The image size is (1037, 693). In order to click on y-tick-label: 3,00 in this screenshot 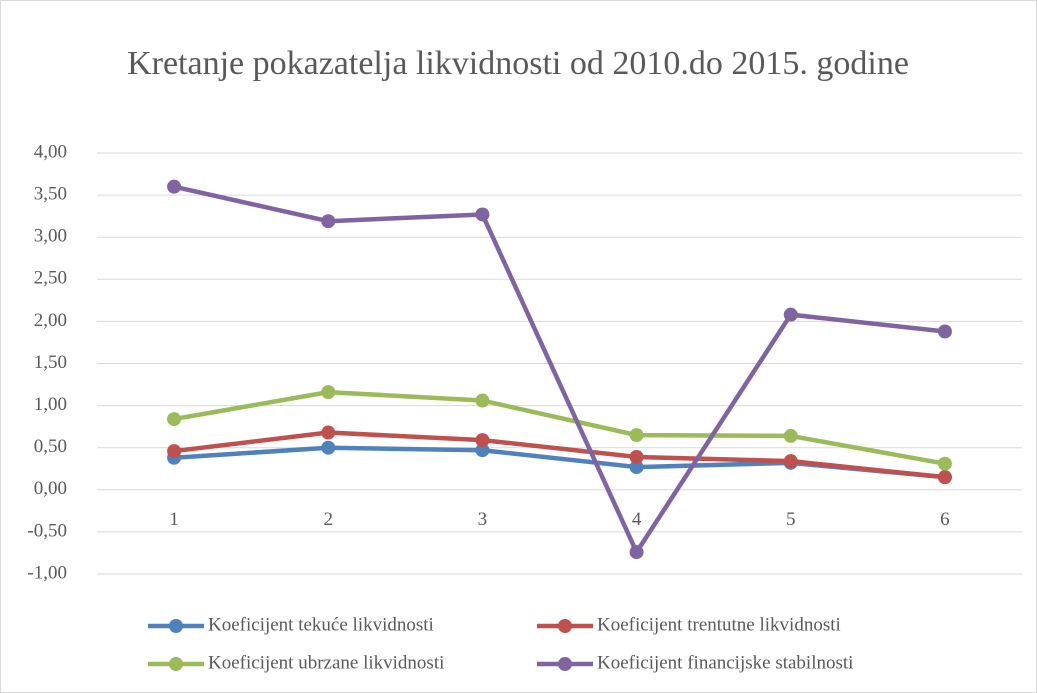, I will do `click(50, 236)`.